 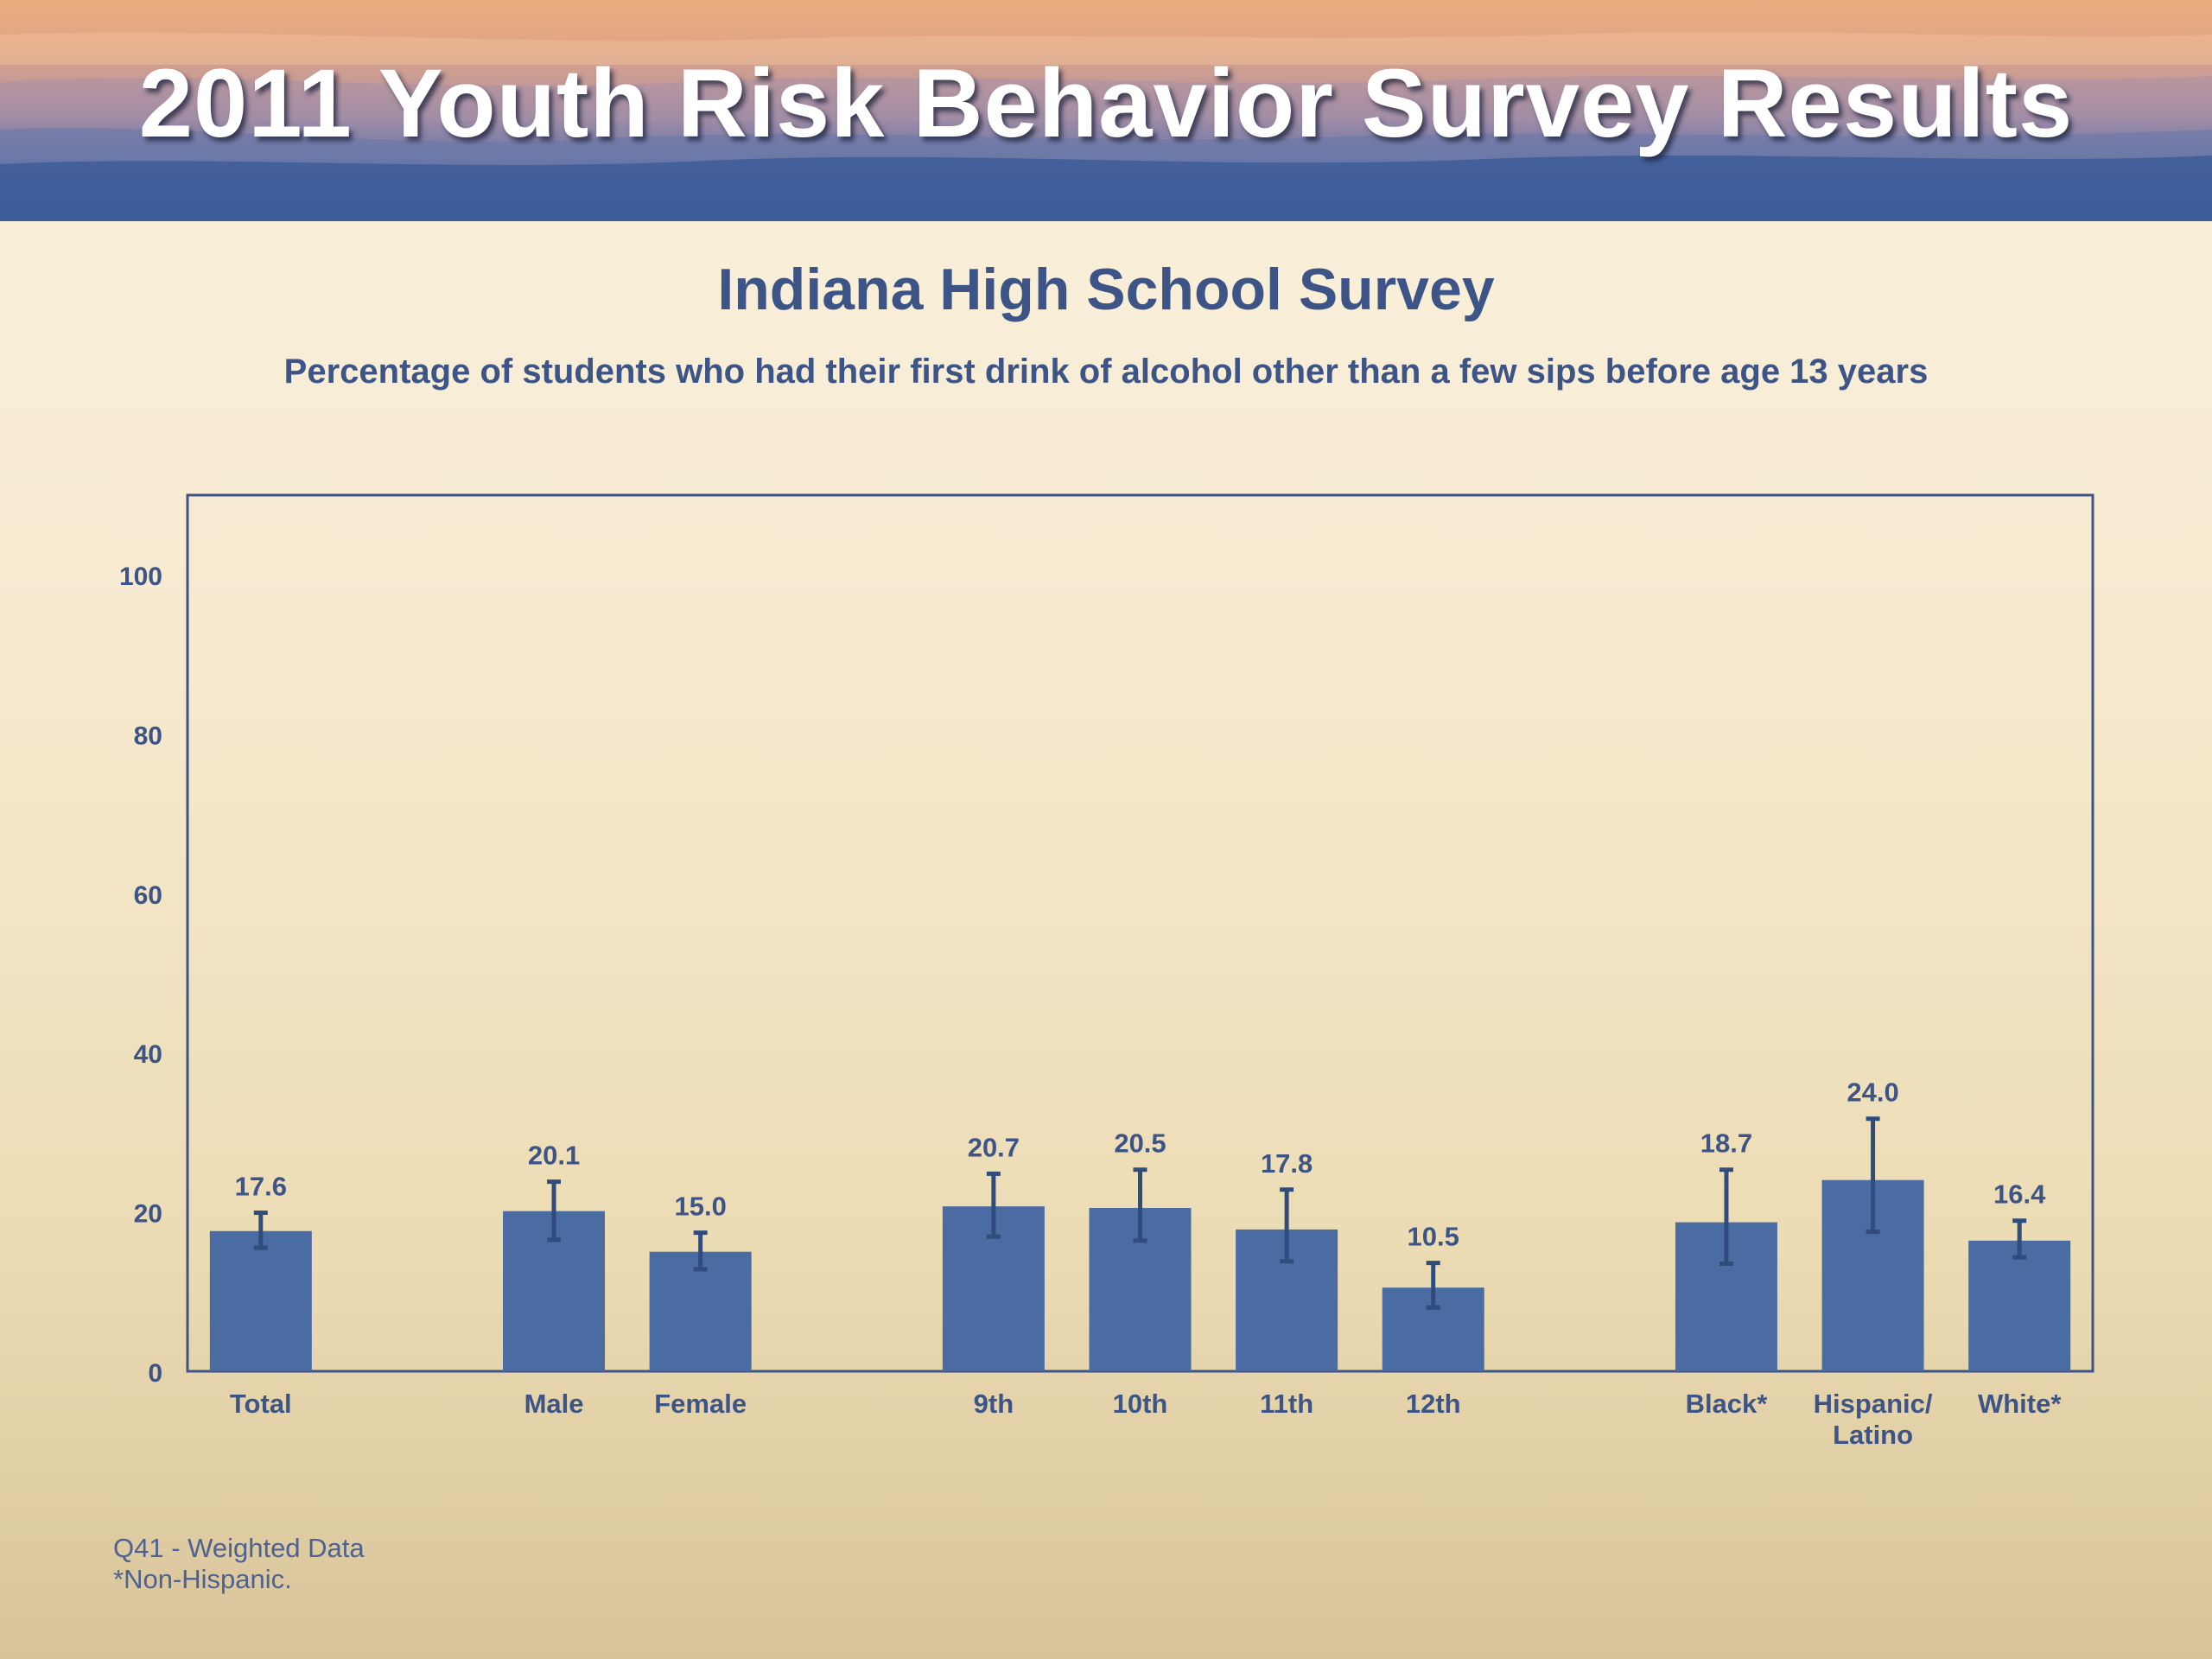 What do you see at coordinates (148, 735) in the screenshot?
I see `y-tick-label: 80` at bounding box center [148, 735].